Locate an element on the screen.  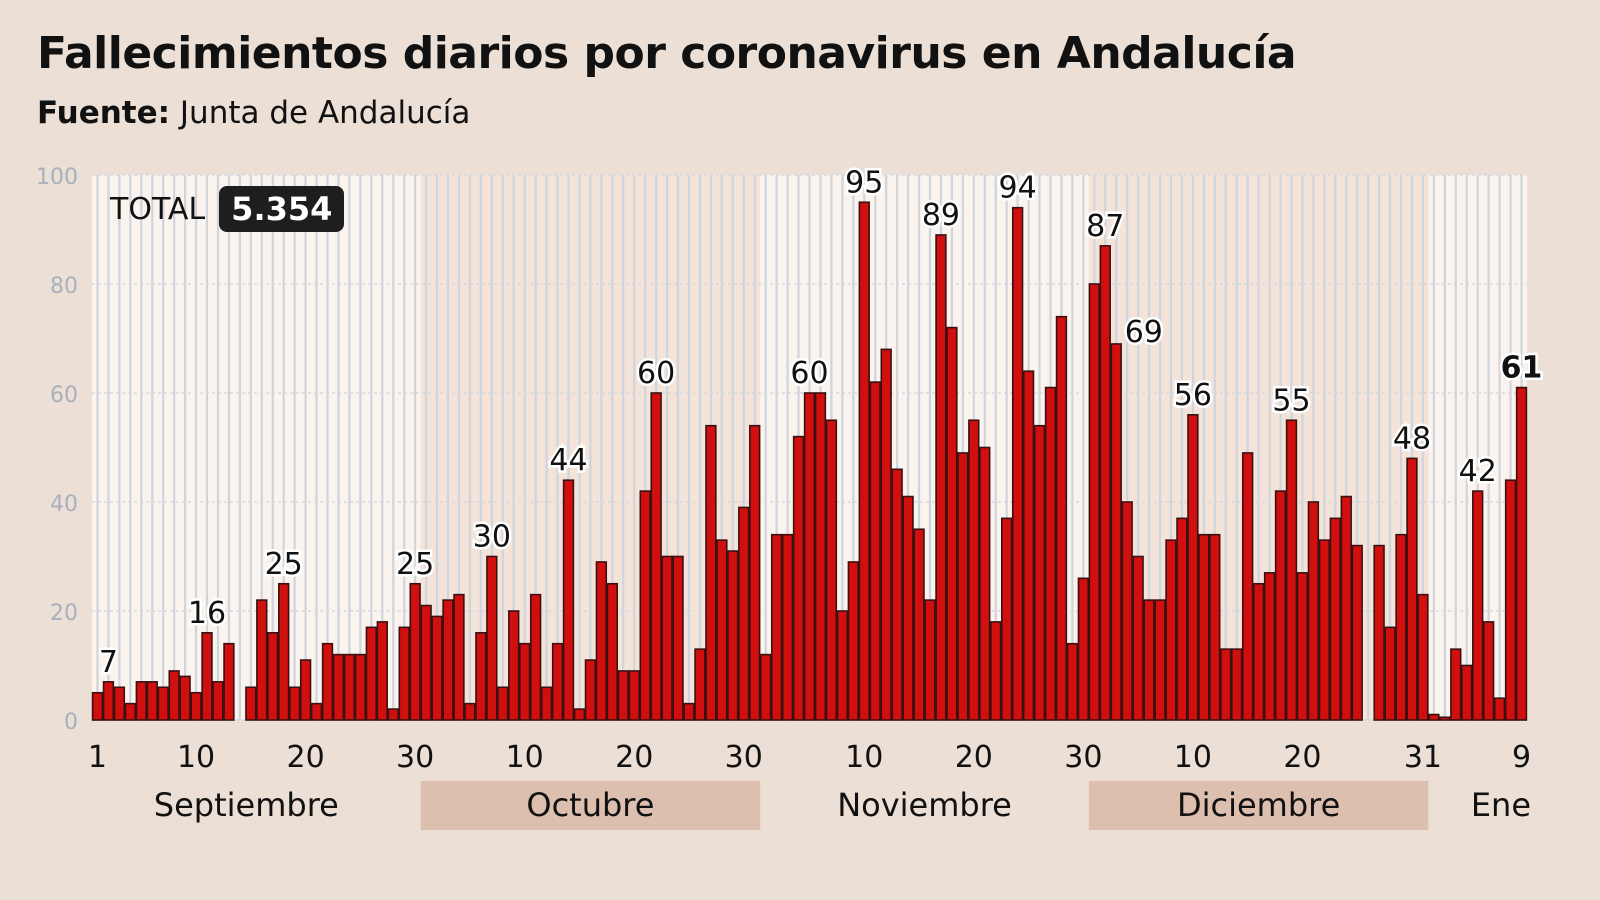
month-label-box is located at coordinates (590, 805).